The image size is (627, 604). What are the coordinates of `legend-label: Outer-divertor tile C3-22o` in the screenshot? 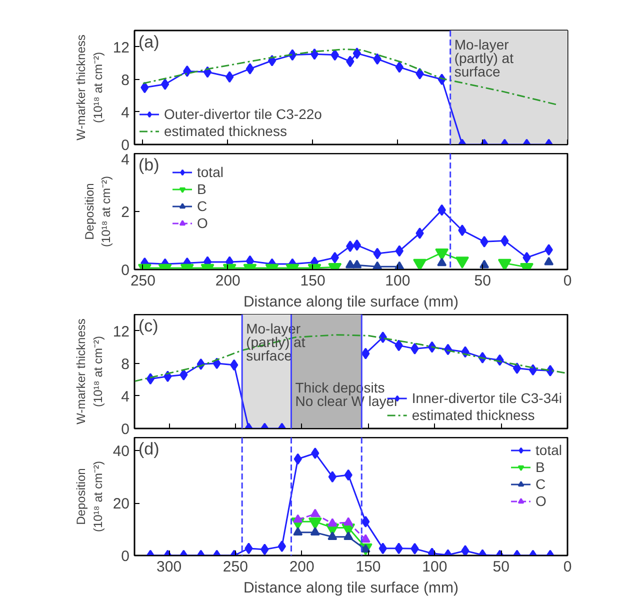 It's located at (243, 114).